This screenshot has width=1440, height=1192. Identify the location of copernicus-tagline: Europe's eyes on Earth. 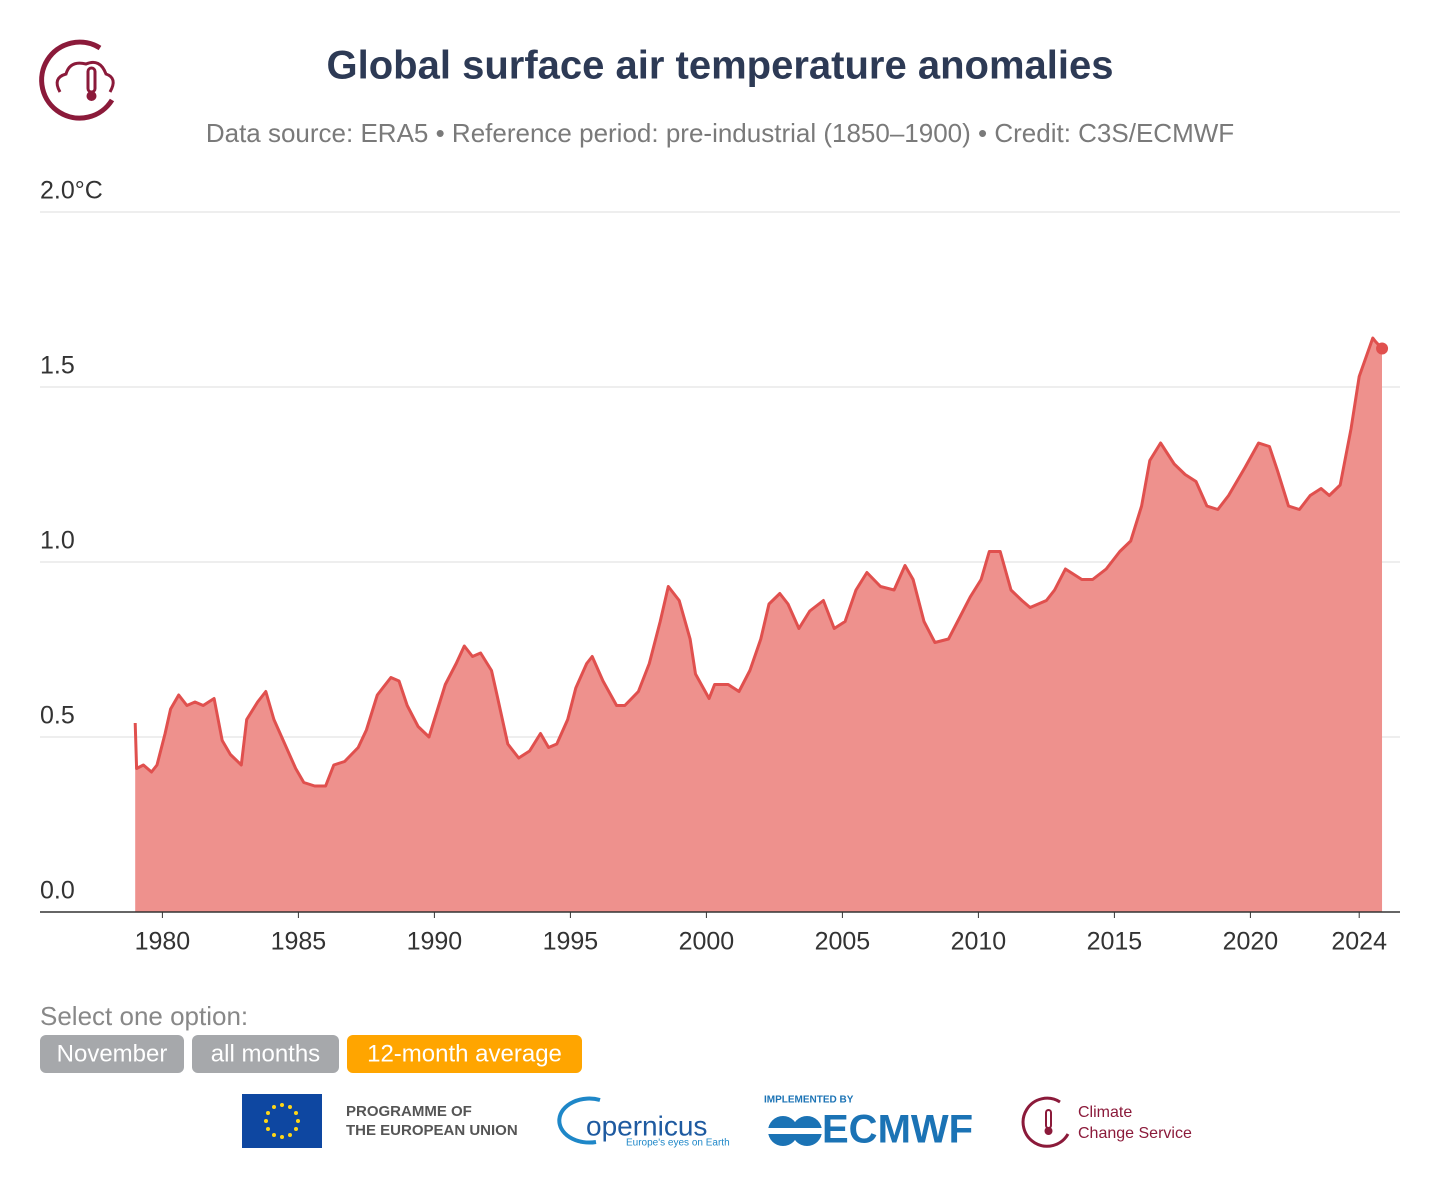
(678, 1143).